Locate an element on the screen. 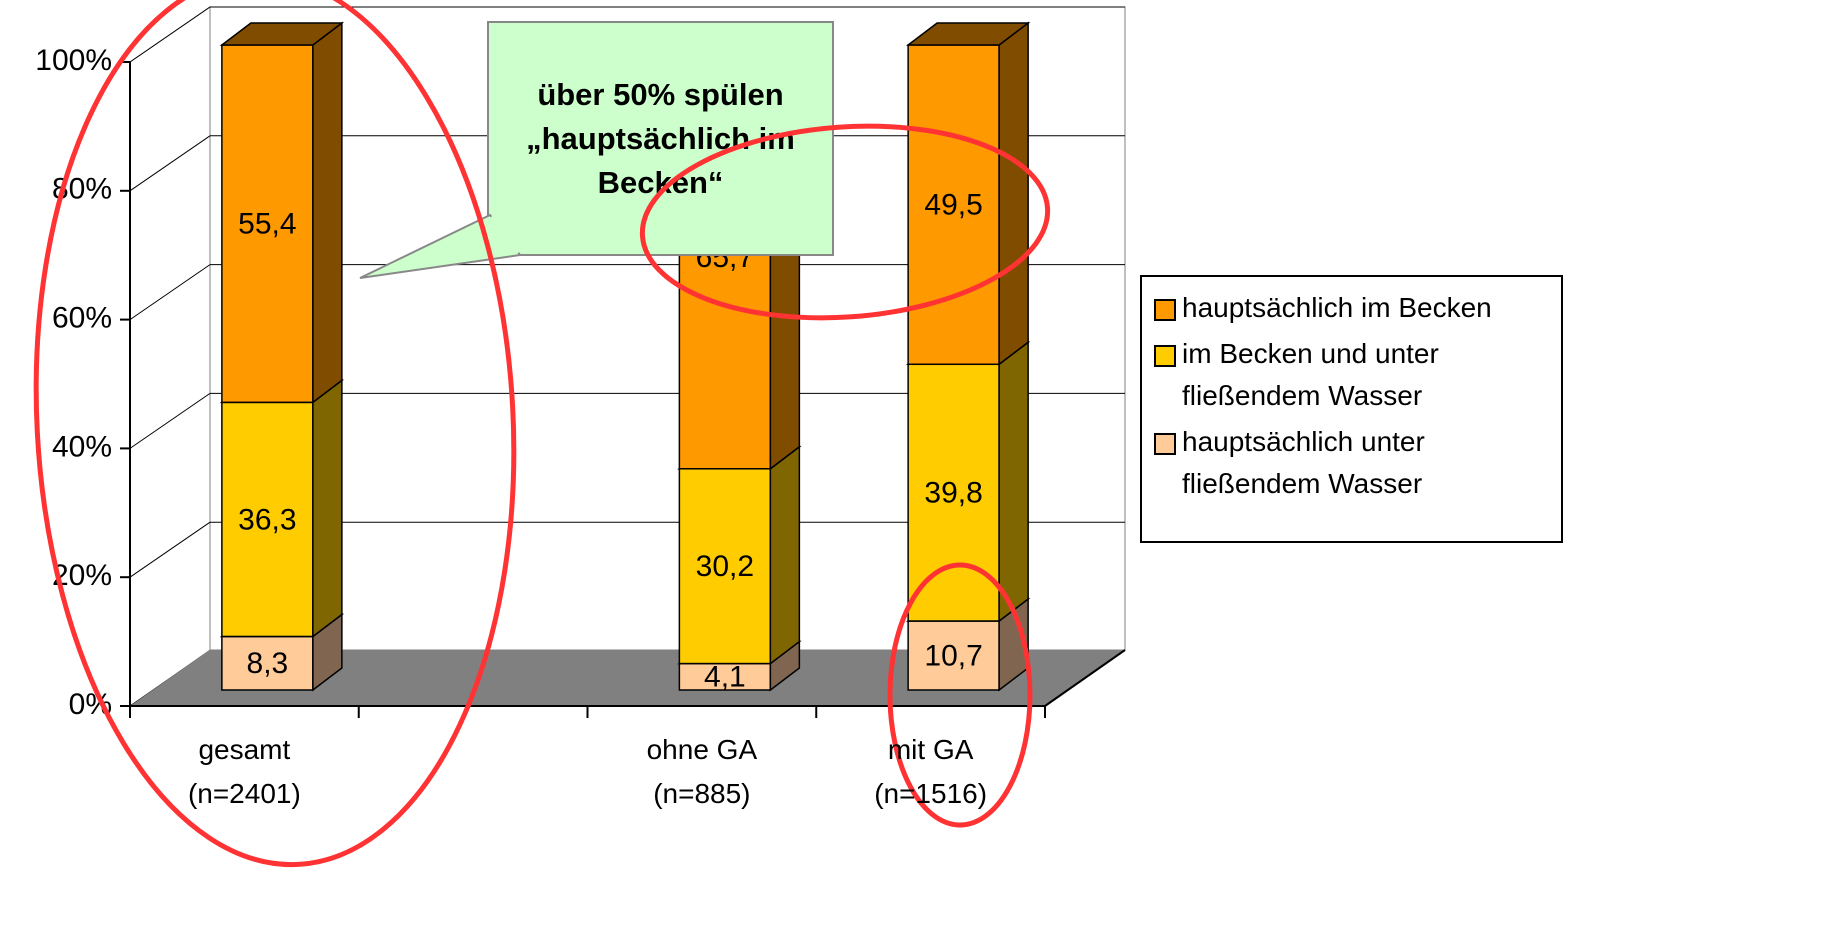 This screenshot has height=950, width=1827. bar-top is located at coordinates (968, 34).